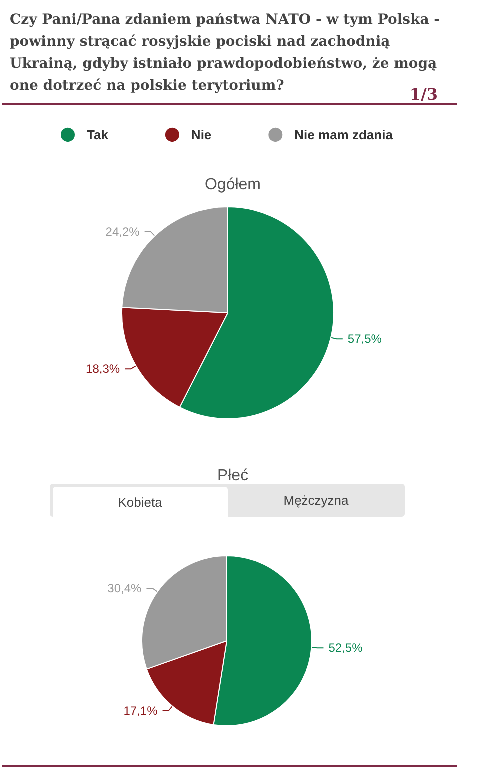 This screenshot has height=768, width=491. I want to click on text: Ogółem, so click(233, 185).